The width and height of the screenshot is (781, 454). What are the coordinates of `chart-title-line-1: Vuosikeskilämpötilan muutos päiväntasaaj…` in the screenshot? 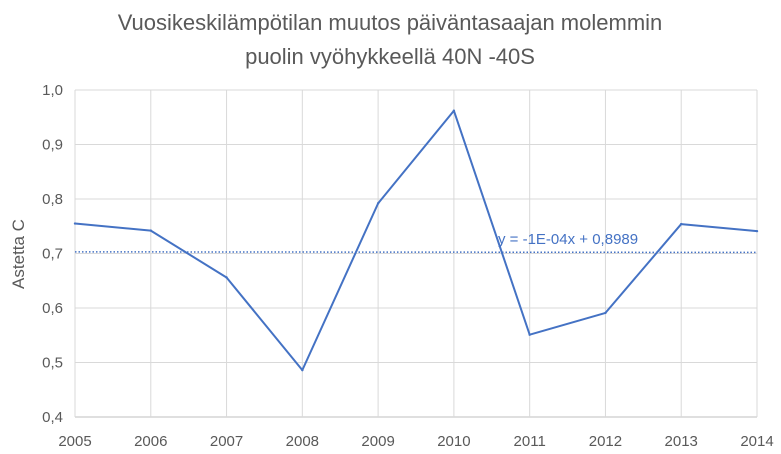 It's located at (390, 22).